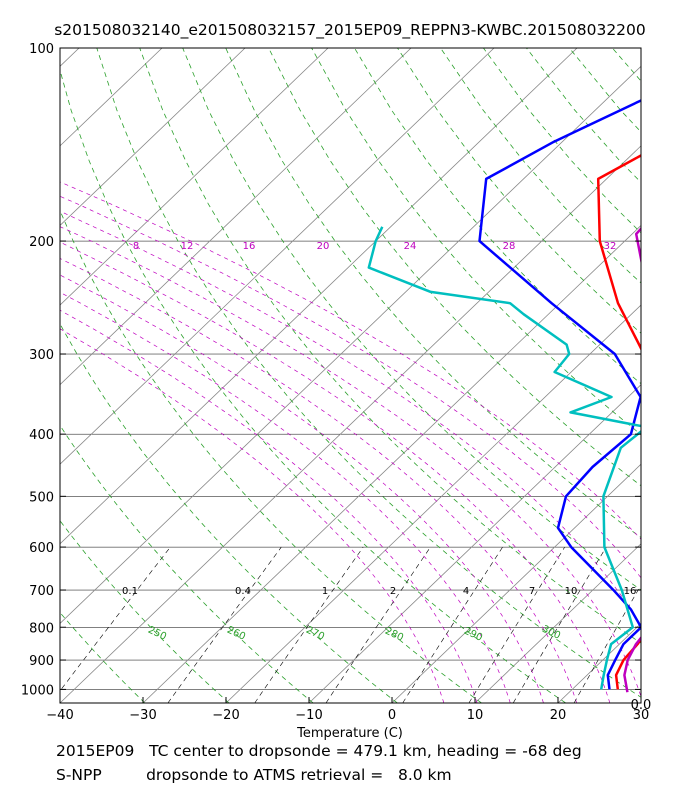  What do you see at coordinates (475, 715) in the screenshot?
I see `x-tick-label: 10` at bounding box center [475, 715].